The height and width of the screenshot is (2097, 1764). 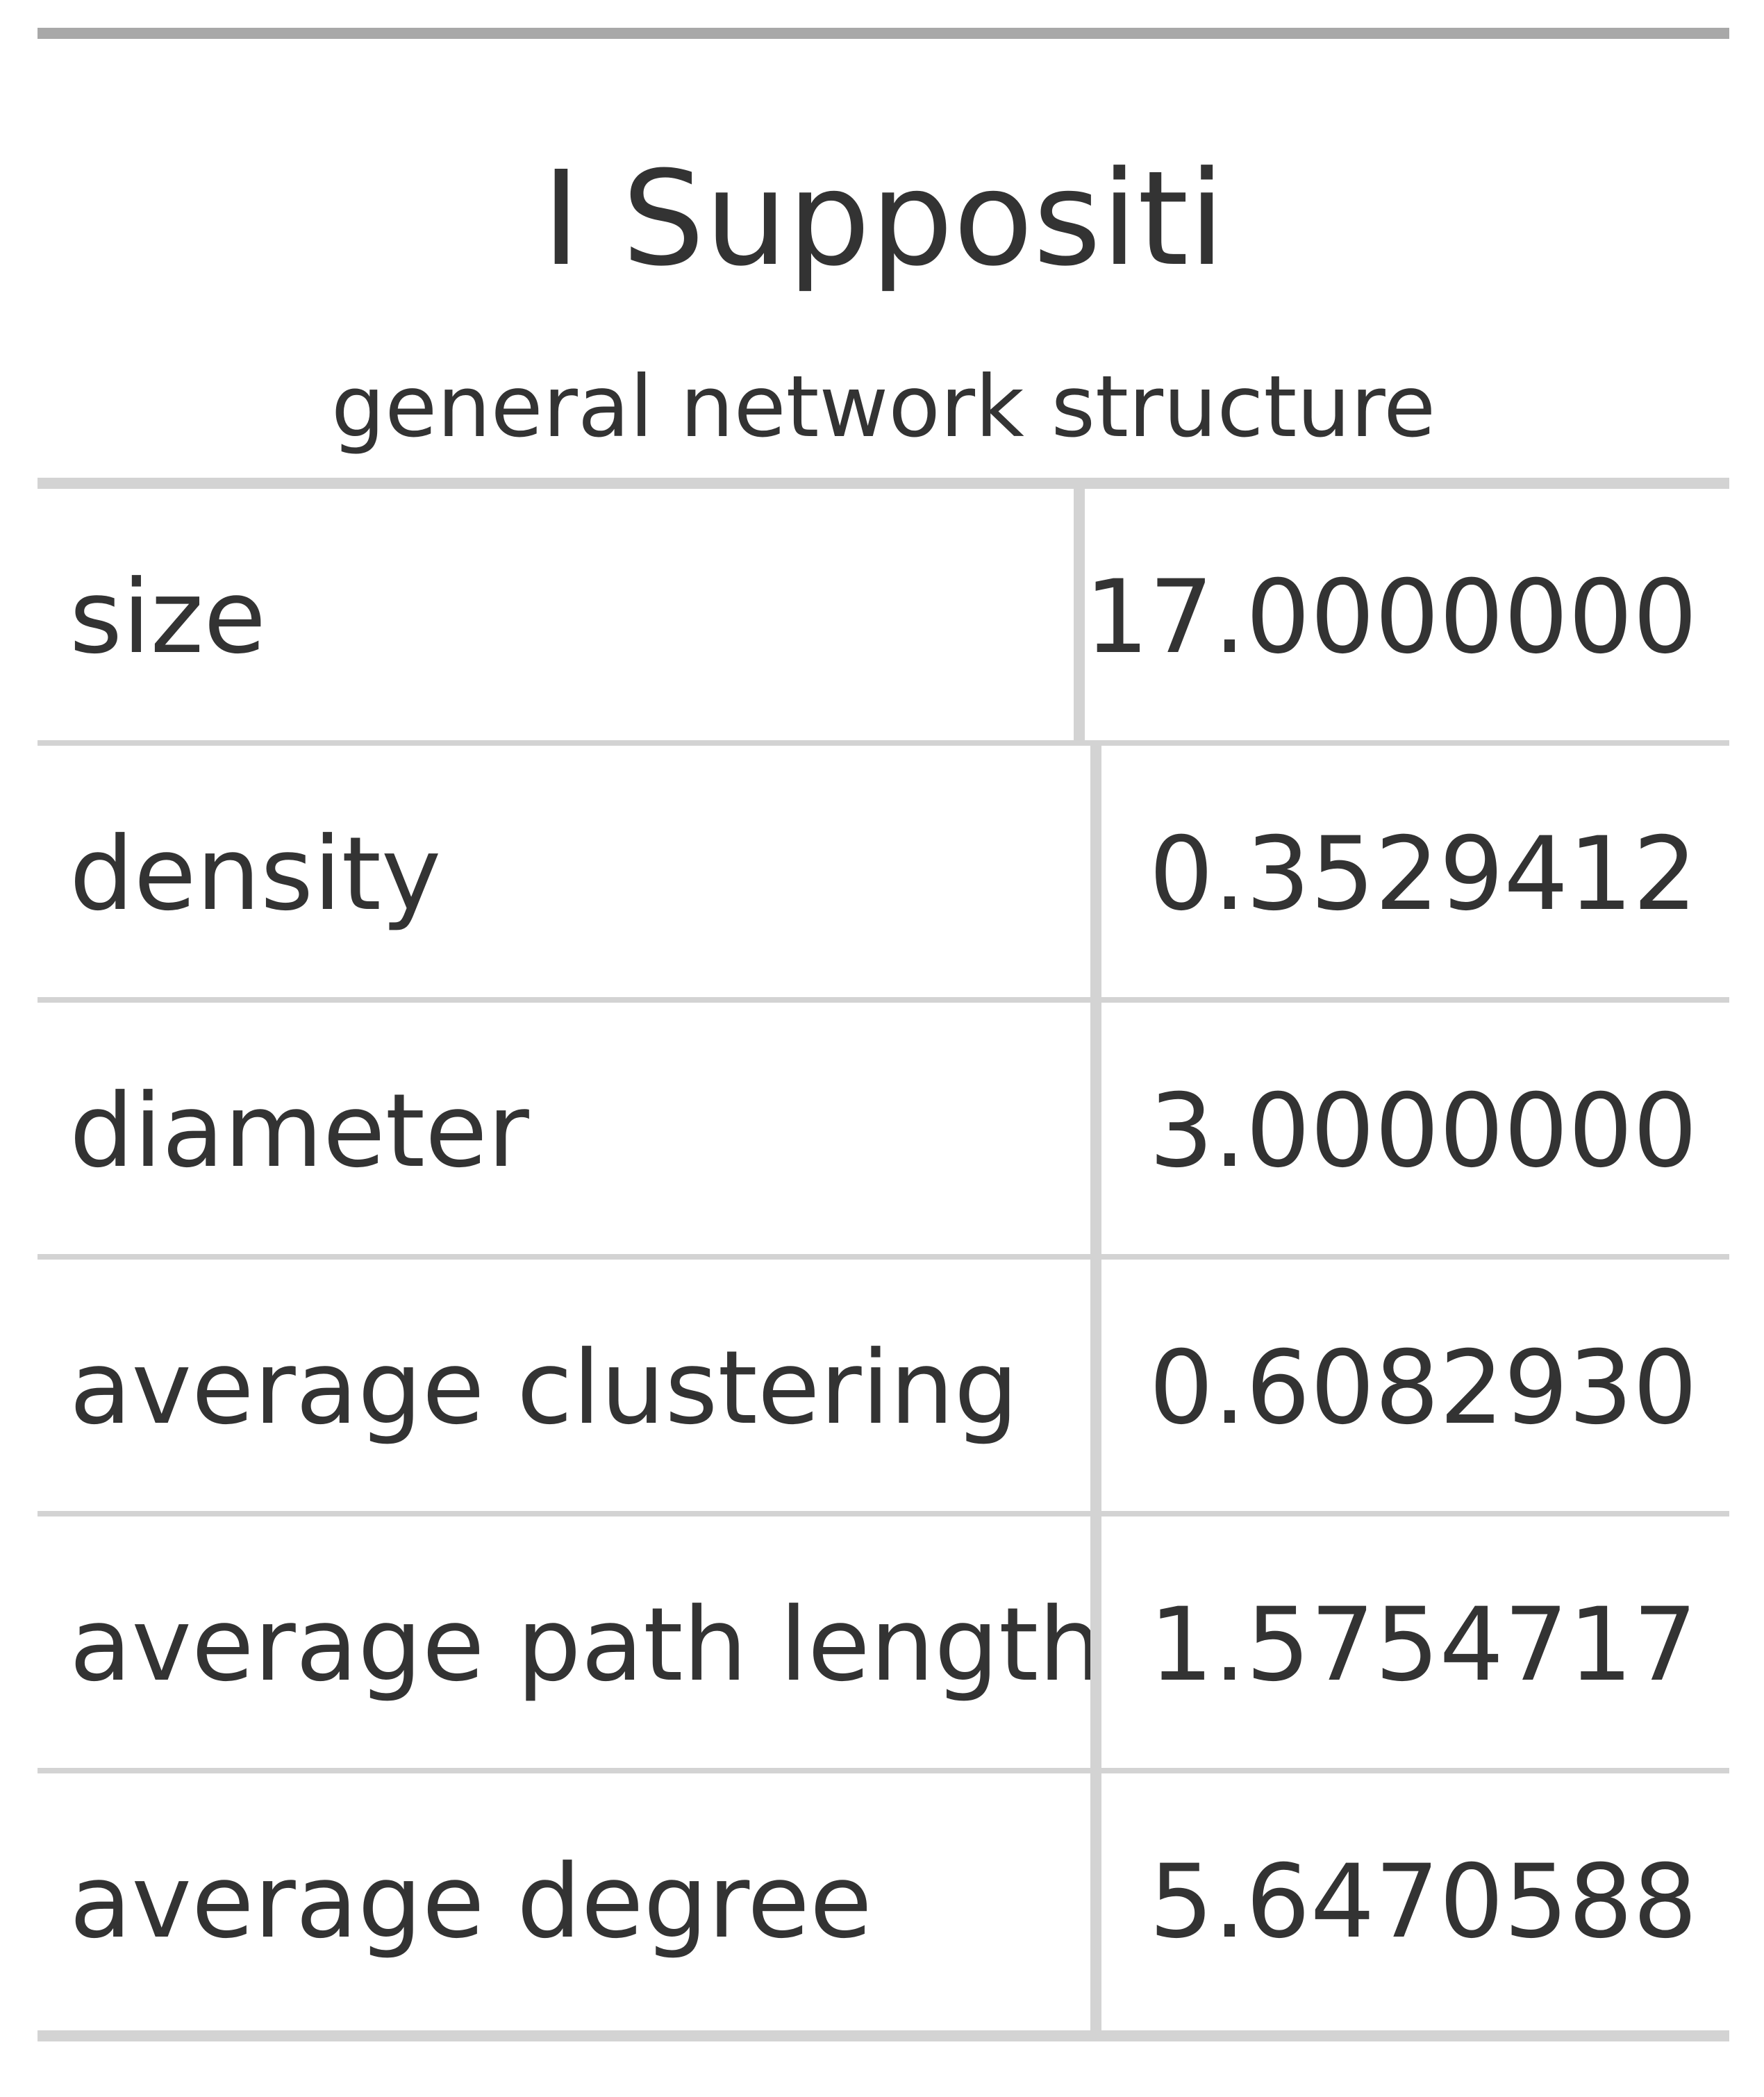 What do you see at coordinates (299, 1131) in the screenshot?
I see `row-label: diameter` at bounding box center [299, 1131].